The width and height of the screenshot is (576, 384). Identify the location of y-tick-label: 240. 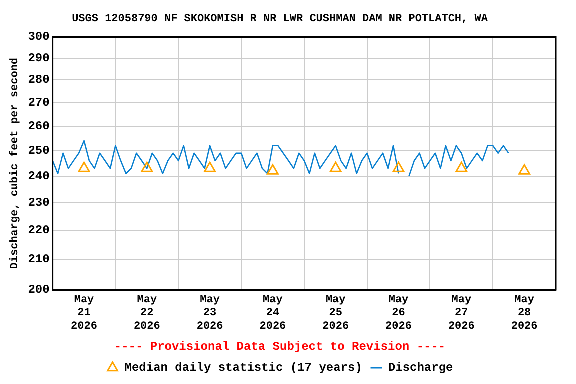
(39, 176).